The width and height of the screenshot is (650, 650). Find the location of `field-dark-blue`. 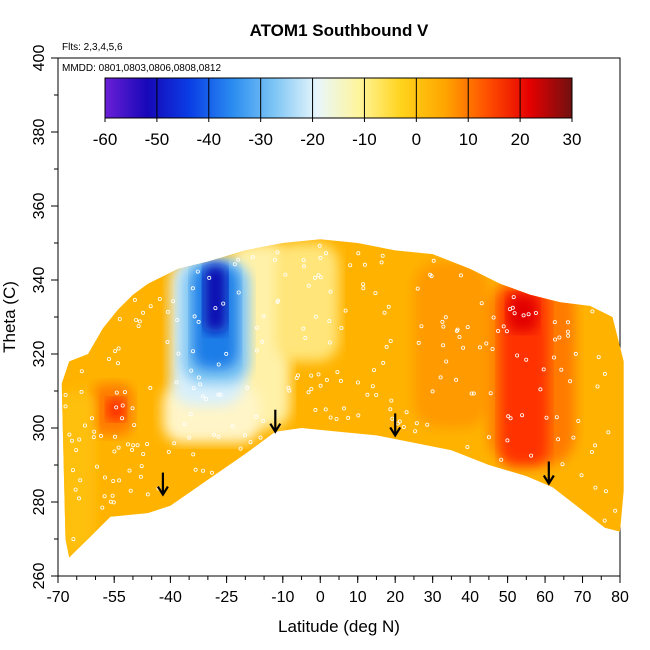

field-dark-blue is located at coordinates (215, 298).